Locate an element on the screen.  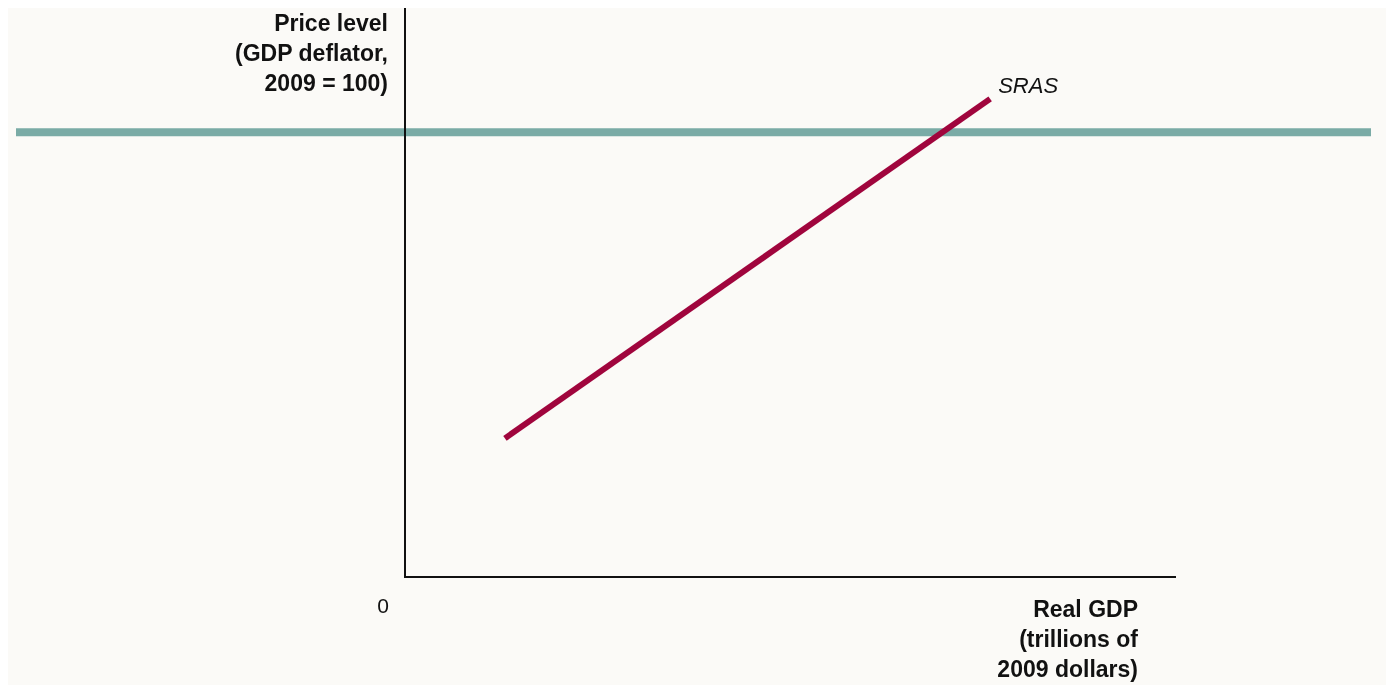
text: 0 is located at coordinates (383, 605).